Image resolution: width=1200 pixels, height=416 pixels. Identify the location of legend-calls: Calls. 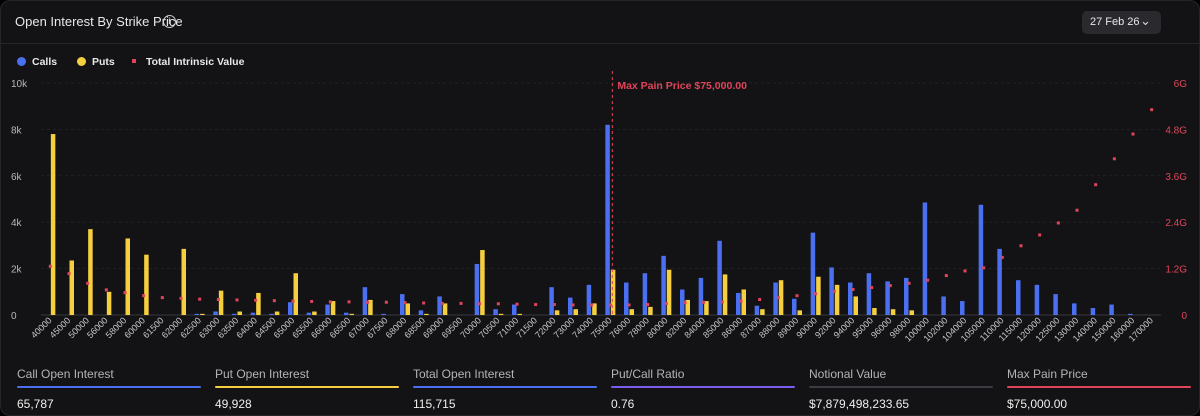
(37, 62).